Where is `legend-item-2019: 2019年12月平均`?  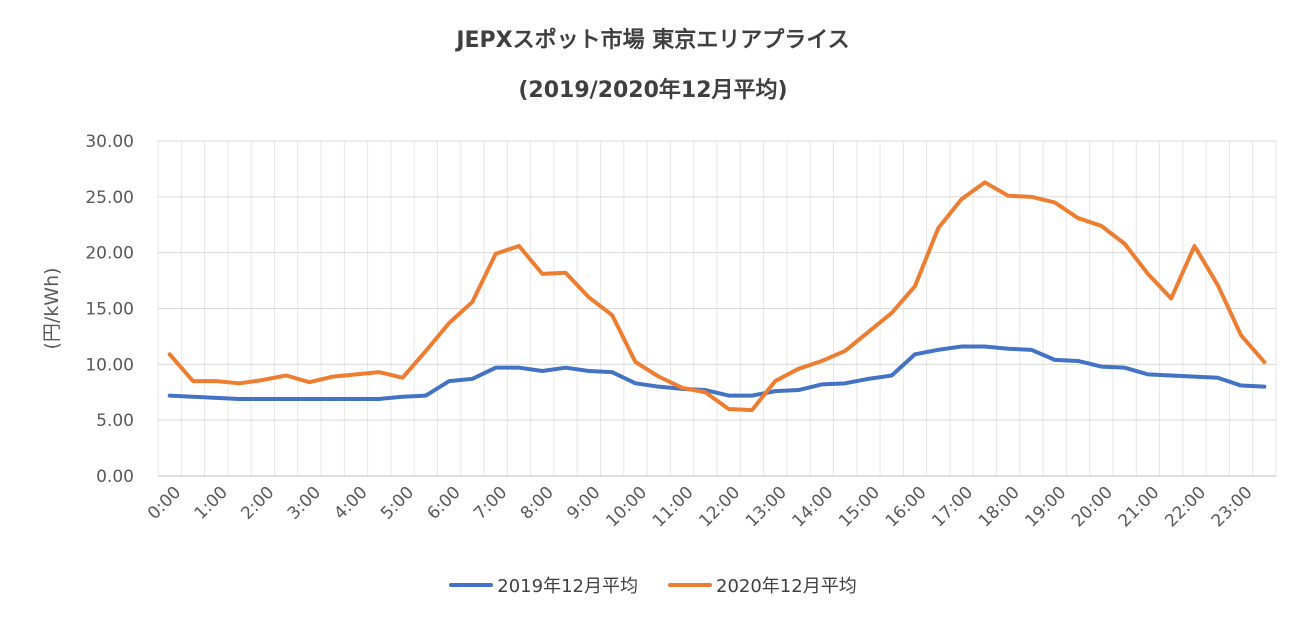
legend-item-2019: 2019年12月平均 is located at coordinates (543, 585).